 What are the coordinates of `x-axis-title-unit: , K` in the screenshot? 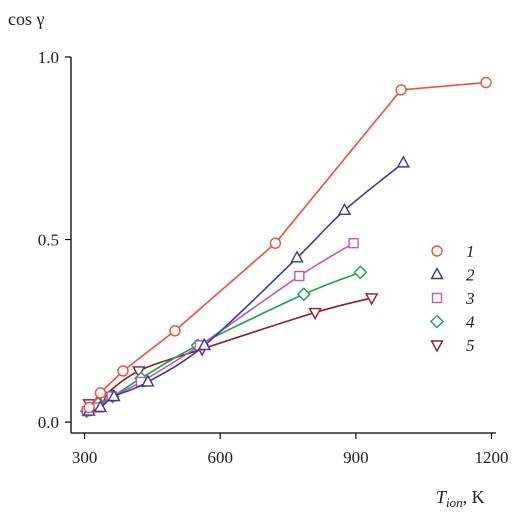 It's located at (474, 497).